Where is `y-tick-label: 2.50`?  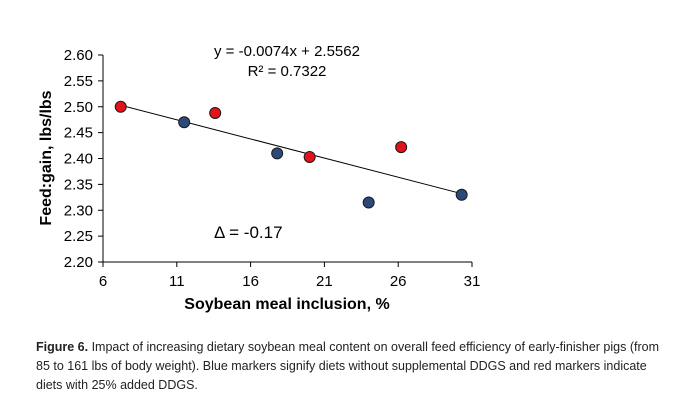 y-tick-label: 2.50 is located at coordinates (78, 107).